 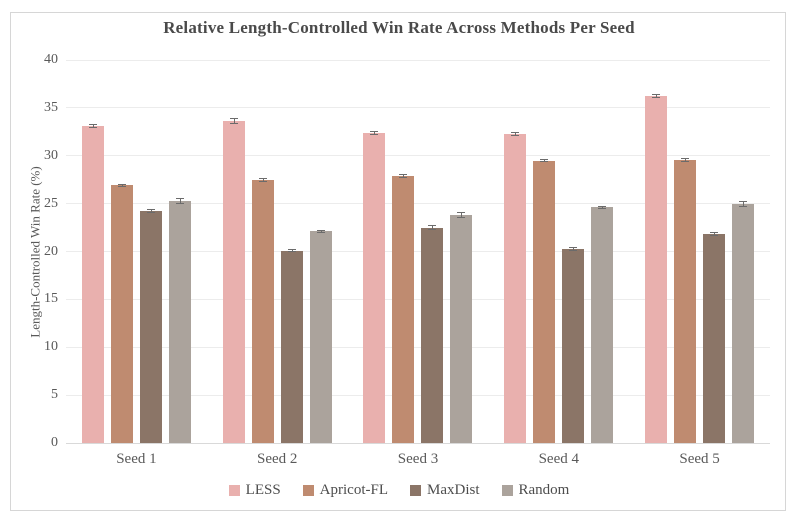 What do you see at coordinates (54, 395) in the screenshot?
I see `y-tick-label-5: 5` at bounding box center [54, 395].